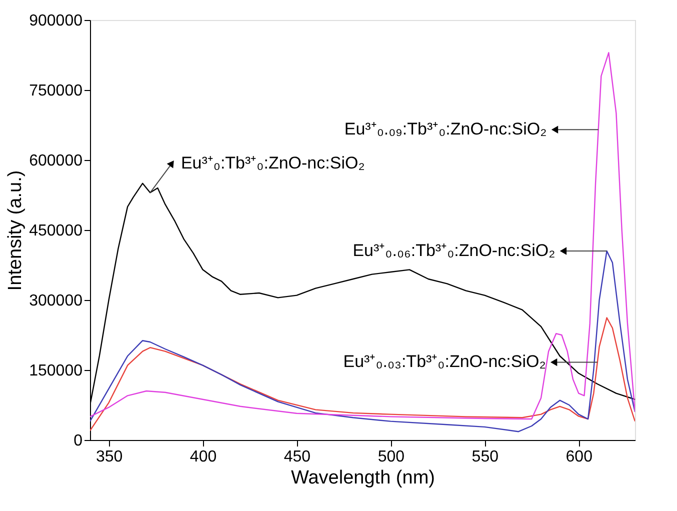 Image resolution: width=677 pixels, height=511 pixels. Describe the element at coordinates (15, 230) in the screenshot. I see `y-axis-title: Intensity (a.u.)` at that location.